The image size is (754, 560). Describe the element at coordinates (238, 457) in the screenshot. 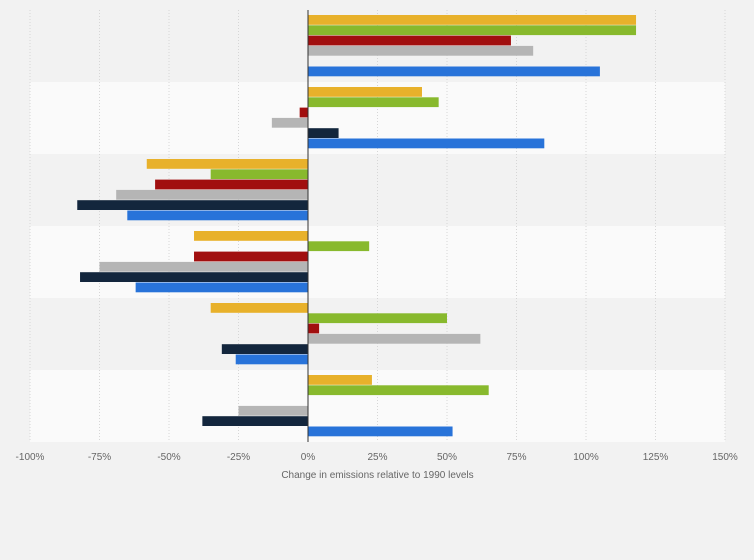

I see `x-tick-label: -25%` at that location.